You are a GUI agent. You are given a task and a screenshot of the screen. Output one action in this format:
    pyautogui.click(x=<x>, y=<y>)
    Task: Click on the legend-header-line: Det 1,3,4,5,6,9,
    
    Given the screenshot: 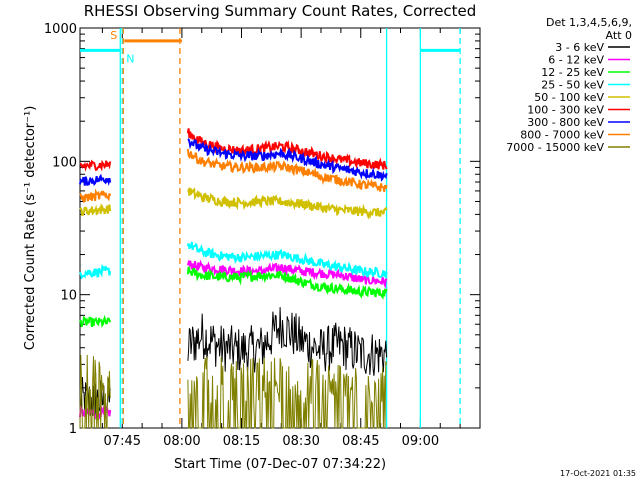 What is the action you would take?
    pyautogui.click(x=589, y=22)
    